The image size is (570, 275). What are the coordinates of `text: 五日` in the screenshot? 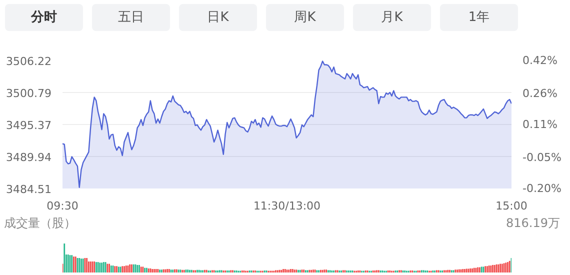 It's located at (131, 18).